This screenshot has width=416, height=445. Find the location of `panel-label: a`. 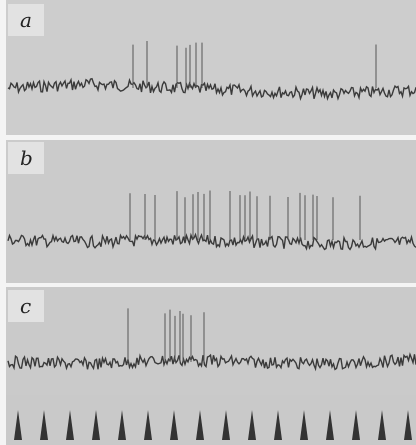

panel-label: a is located at coordinates (26, 20).